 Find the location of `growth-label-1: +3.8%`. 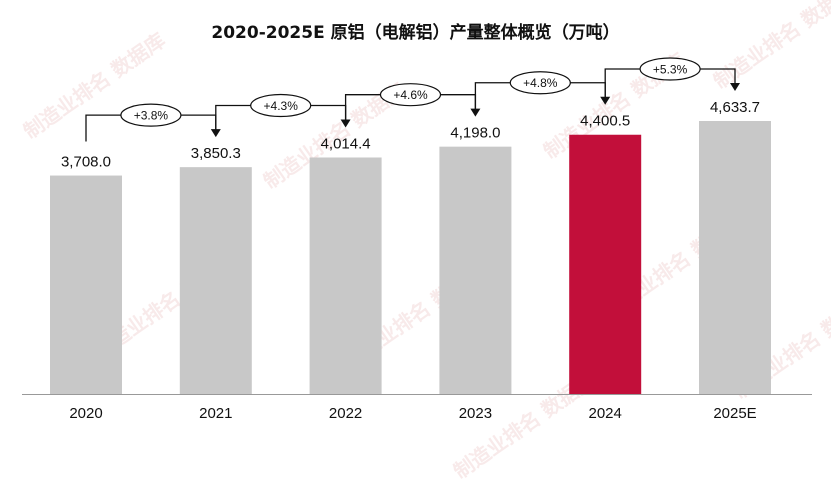

growth-label-1: +3.8% is located at coordinates (151, 116).